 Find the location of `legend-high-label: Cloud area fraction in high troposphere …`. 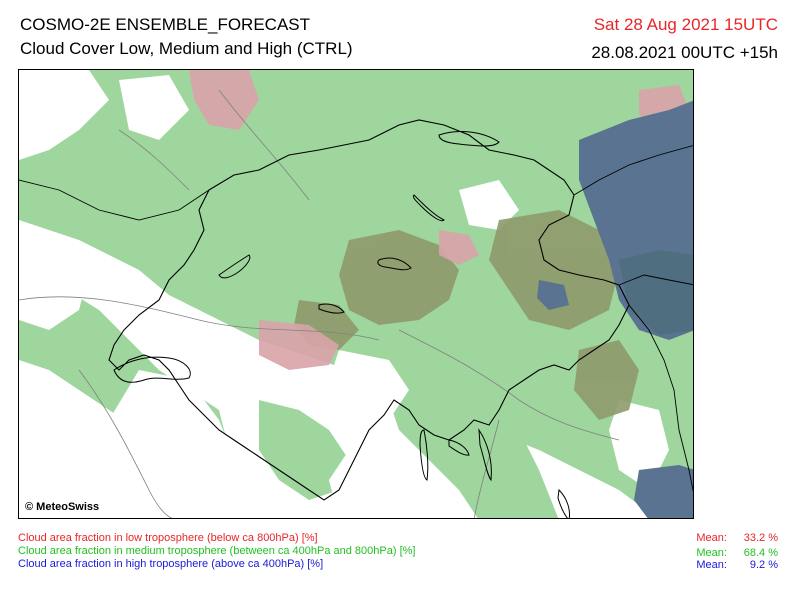

legend-high-label: Cloud area fraction in high troposphere … is located at coordinates (171, 564).